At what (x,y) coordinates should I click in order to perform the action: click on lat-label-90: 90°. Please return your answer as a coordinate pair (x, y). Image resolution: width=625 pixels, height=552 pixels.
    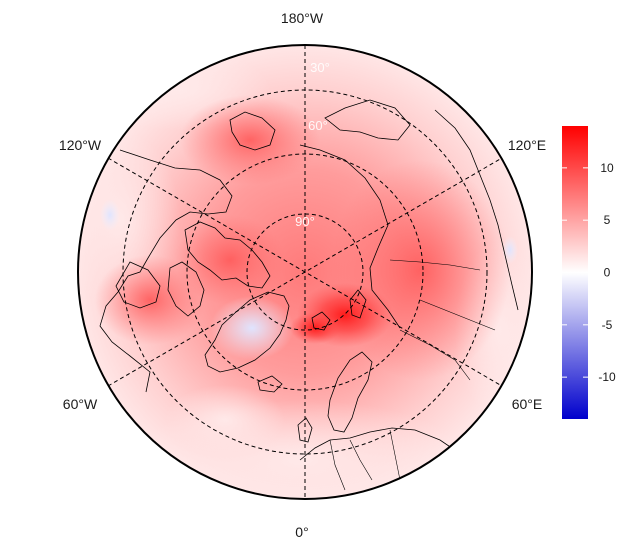
    Looking at the image, I should click on (305, 221).